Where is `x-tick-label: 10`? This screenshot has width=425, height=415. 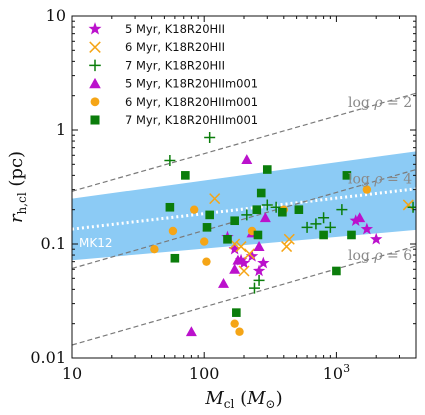
x-tick-label: 10 is located at coordinates (72, 373).